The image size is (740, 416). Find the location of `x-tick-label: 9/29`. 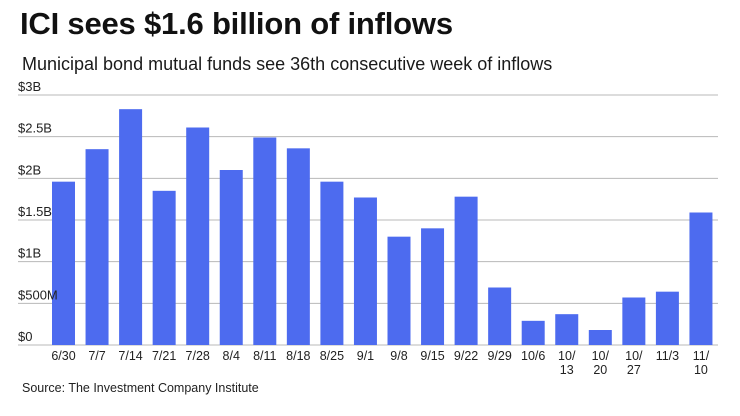

x-tick-label: 9/29 is located at coordinates (499, 356).